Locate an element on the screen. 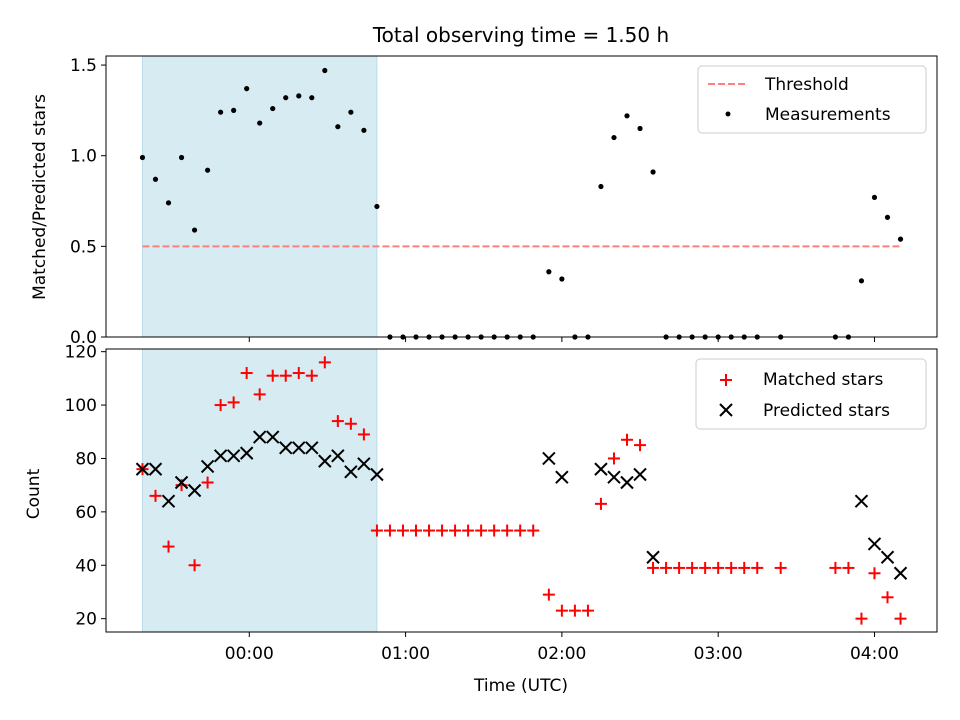 This screenshot has width=960, height=720. x-axis-label: Time (UTC) is located at coordinates (520, 686).